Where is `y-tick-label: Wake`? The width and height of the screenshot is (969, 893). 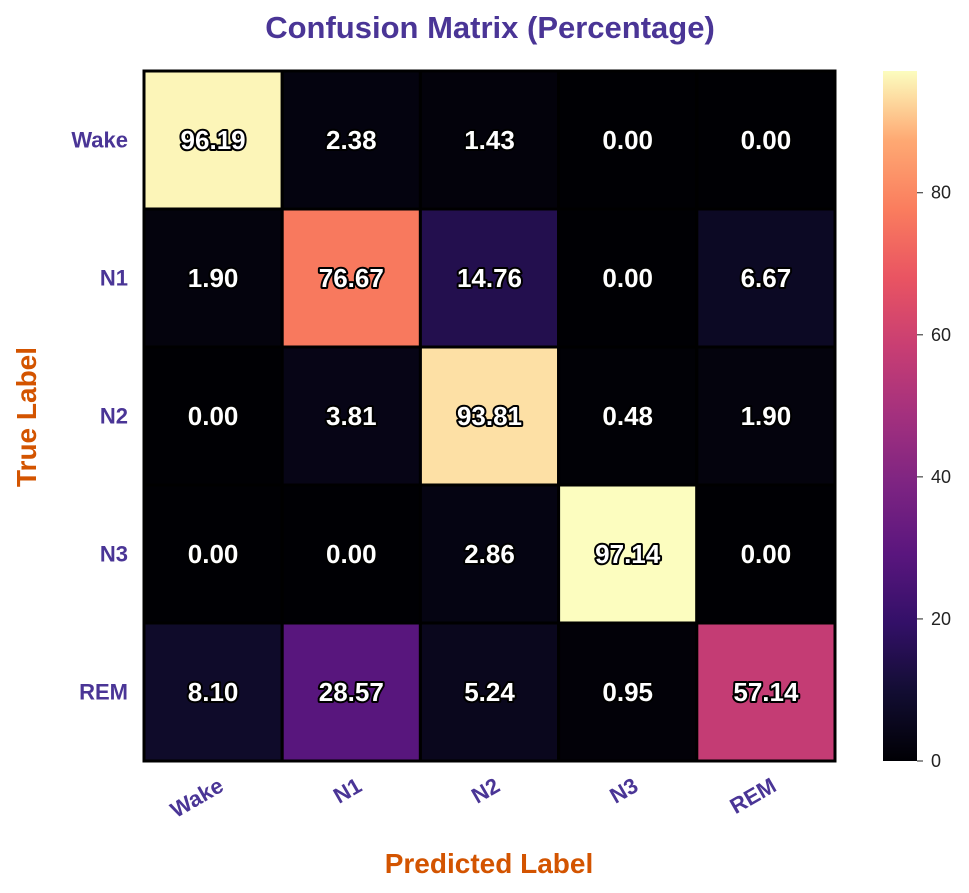 y-tick-label: Wake is located at coordinates (99, 140).